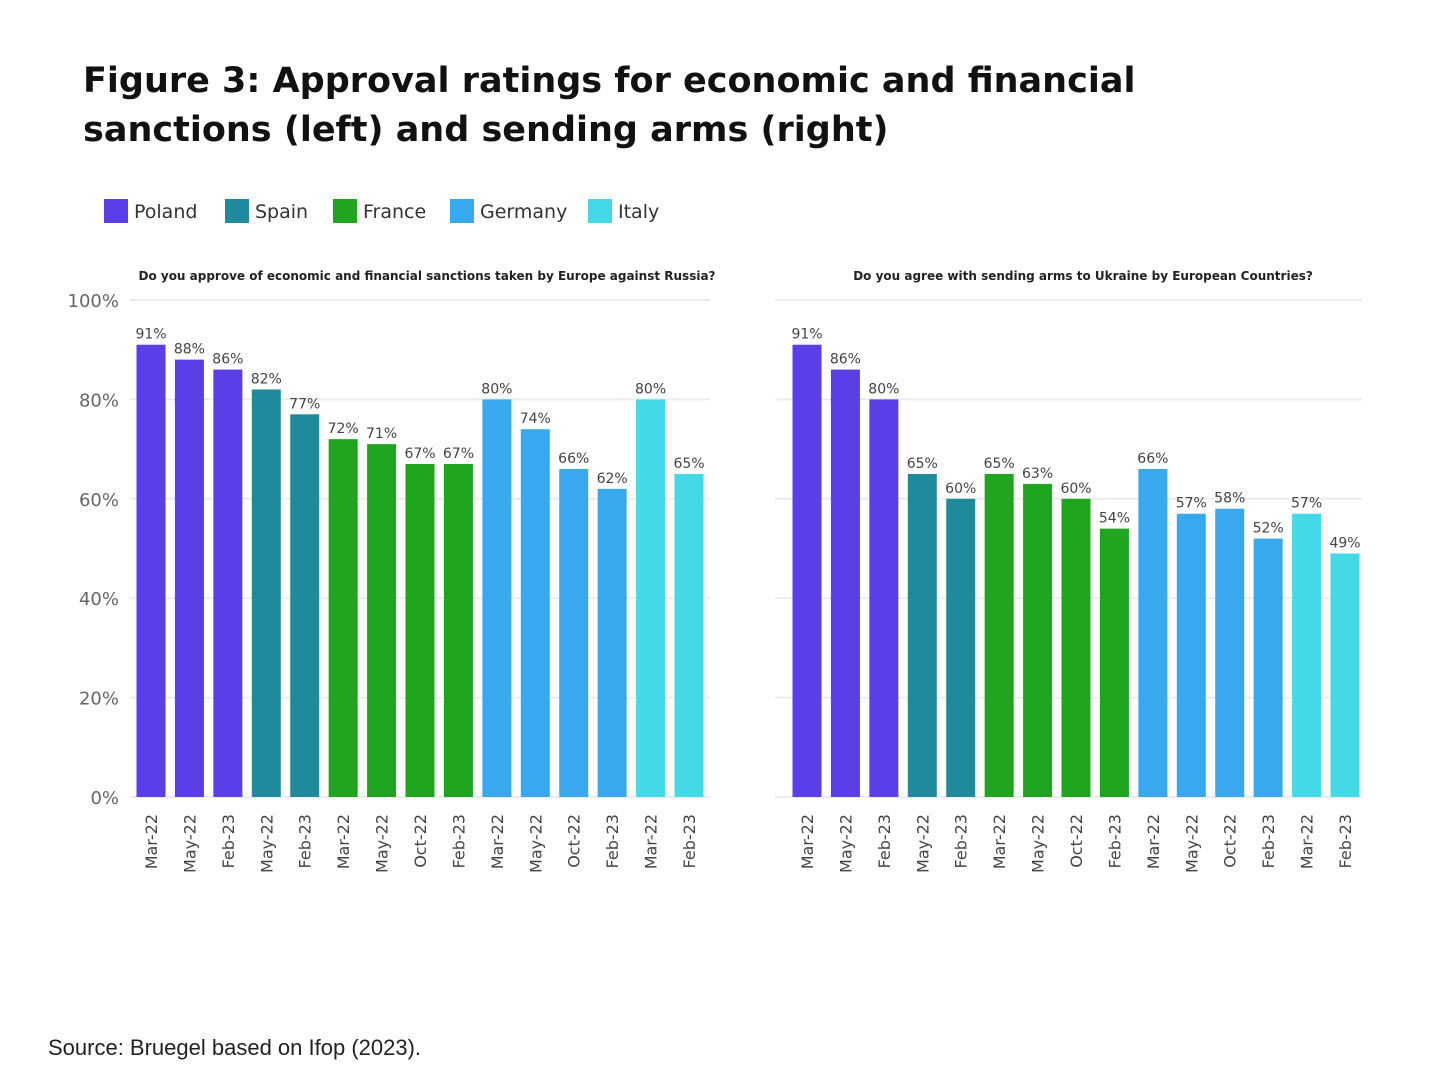 Image resolution: width=1456 pixels, height=1085 pixels. I want to click on data-label: 58%, so click(1229, 499).